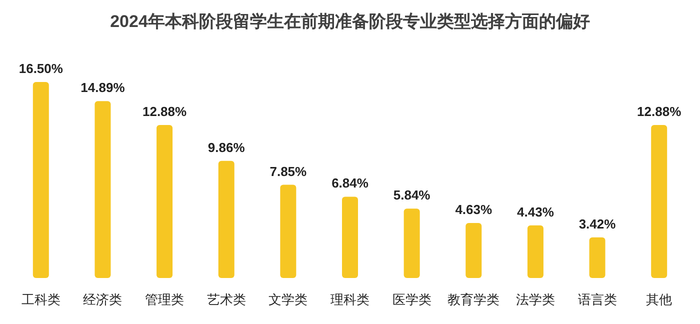 The width and height of the screenshot is (700, 324). What do you see at coordinates (288, 299) in the screenshot?
I see `x-tick-label: 文学类` at bounding box center [288, 299].